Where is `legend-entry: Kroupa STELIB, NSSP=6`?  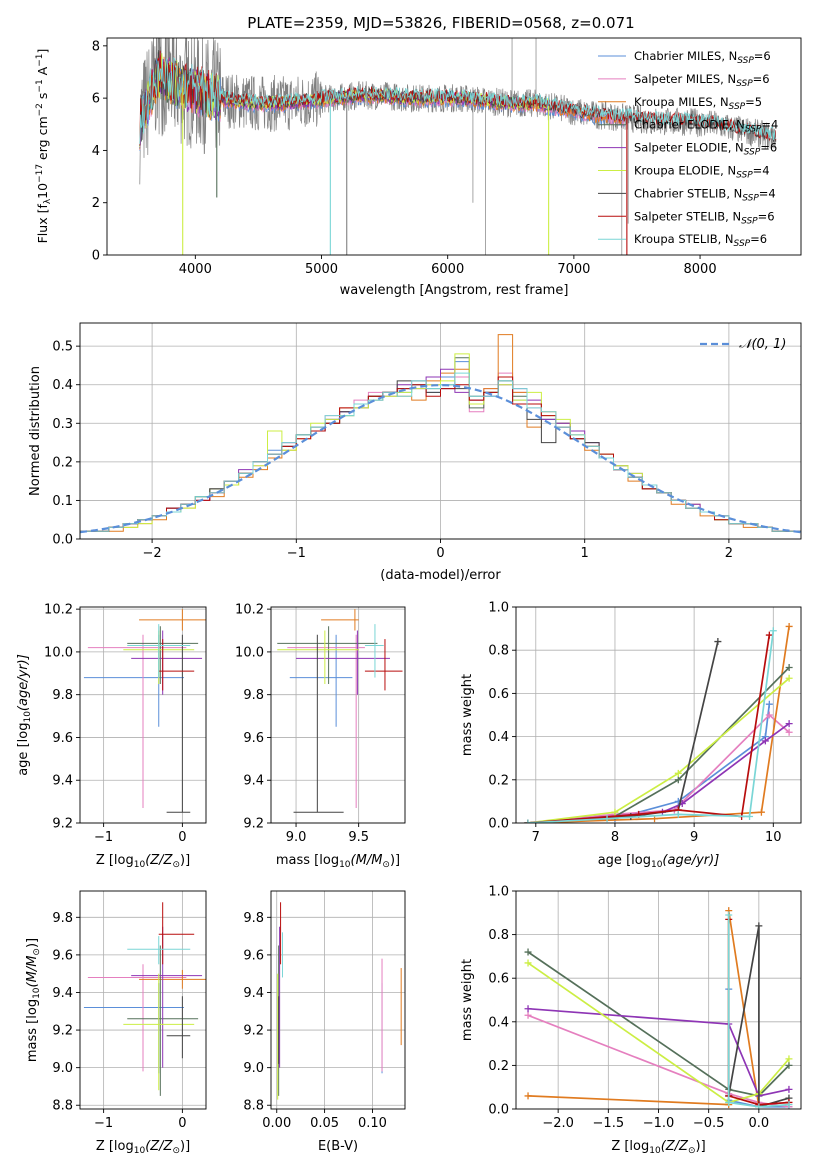 legend-entry: Kroupa STELIB, NSSP=6 is located at coordinates (700, 240).